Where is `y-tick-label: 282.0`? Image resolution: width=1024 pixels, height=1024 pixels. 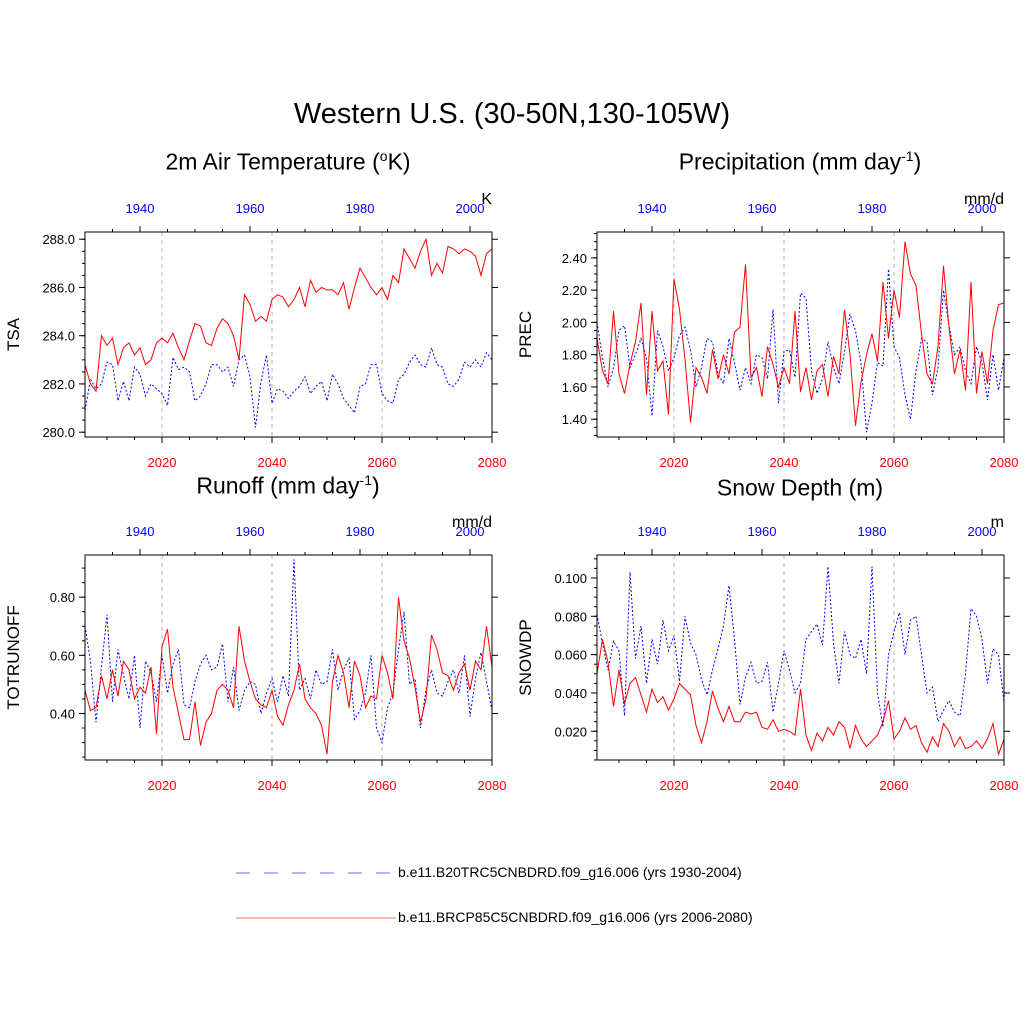 y-tick-label: 282.0 is located at coordinates (58, 384).